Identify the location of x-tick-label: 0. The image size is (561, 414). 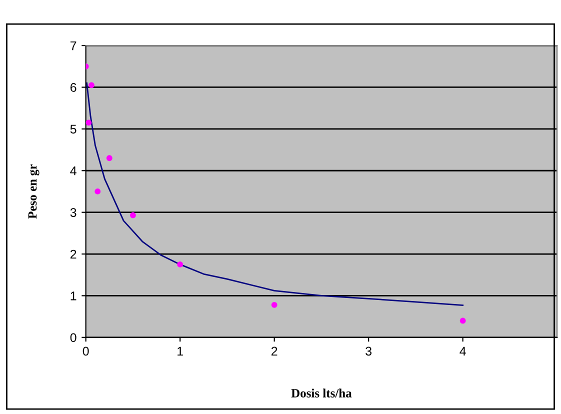
(85, 351).